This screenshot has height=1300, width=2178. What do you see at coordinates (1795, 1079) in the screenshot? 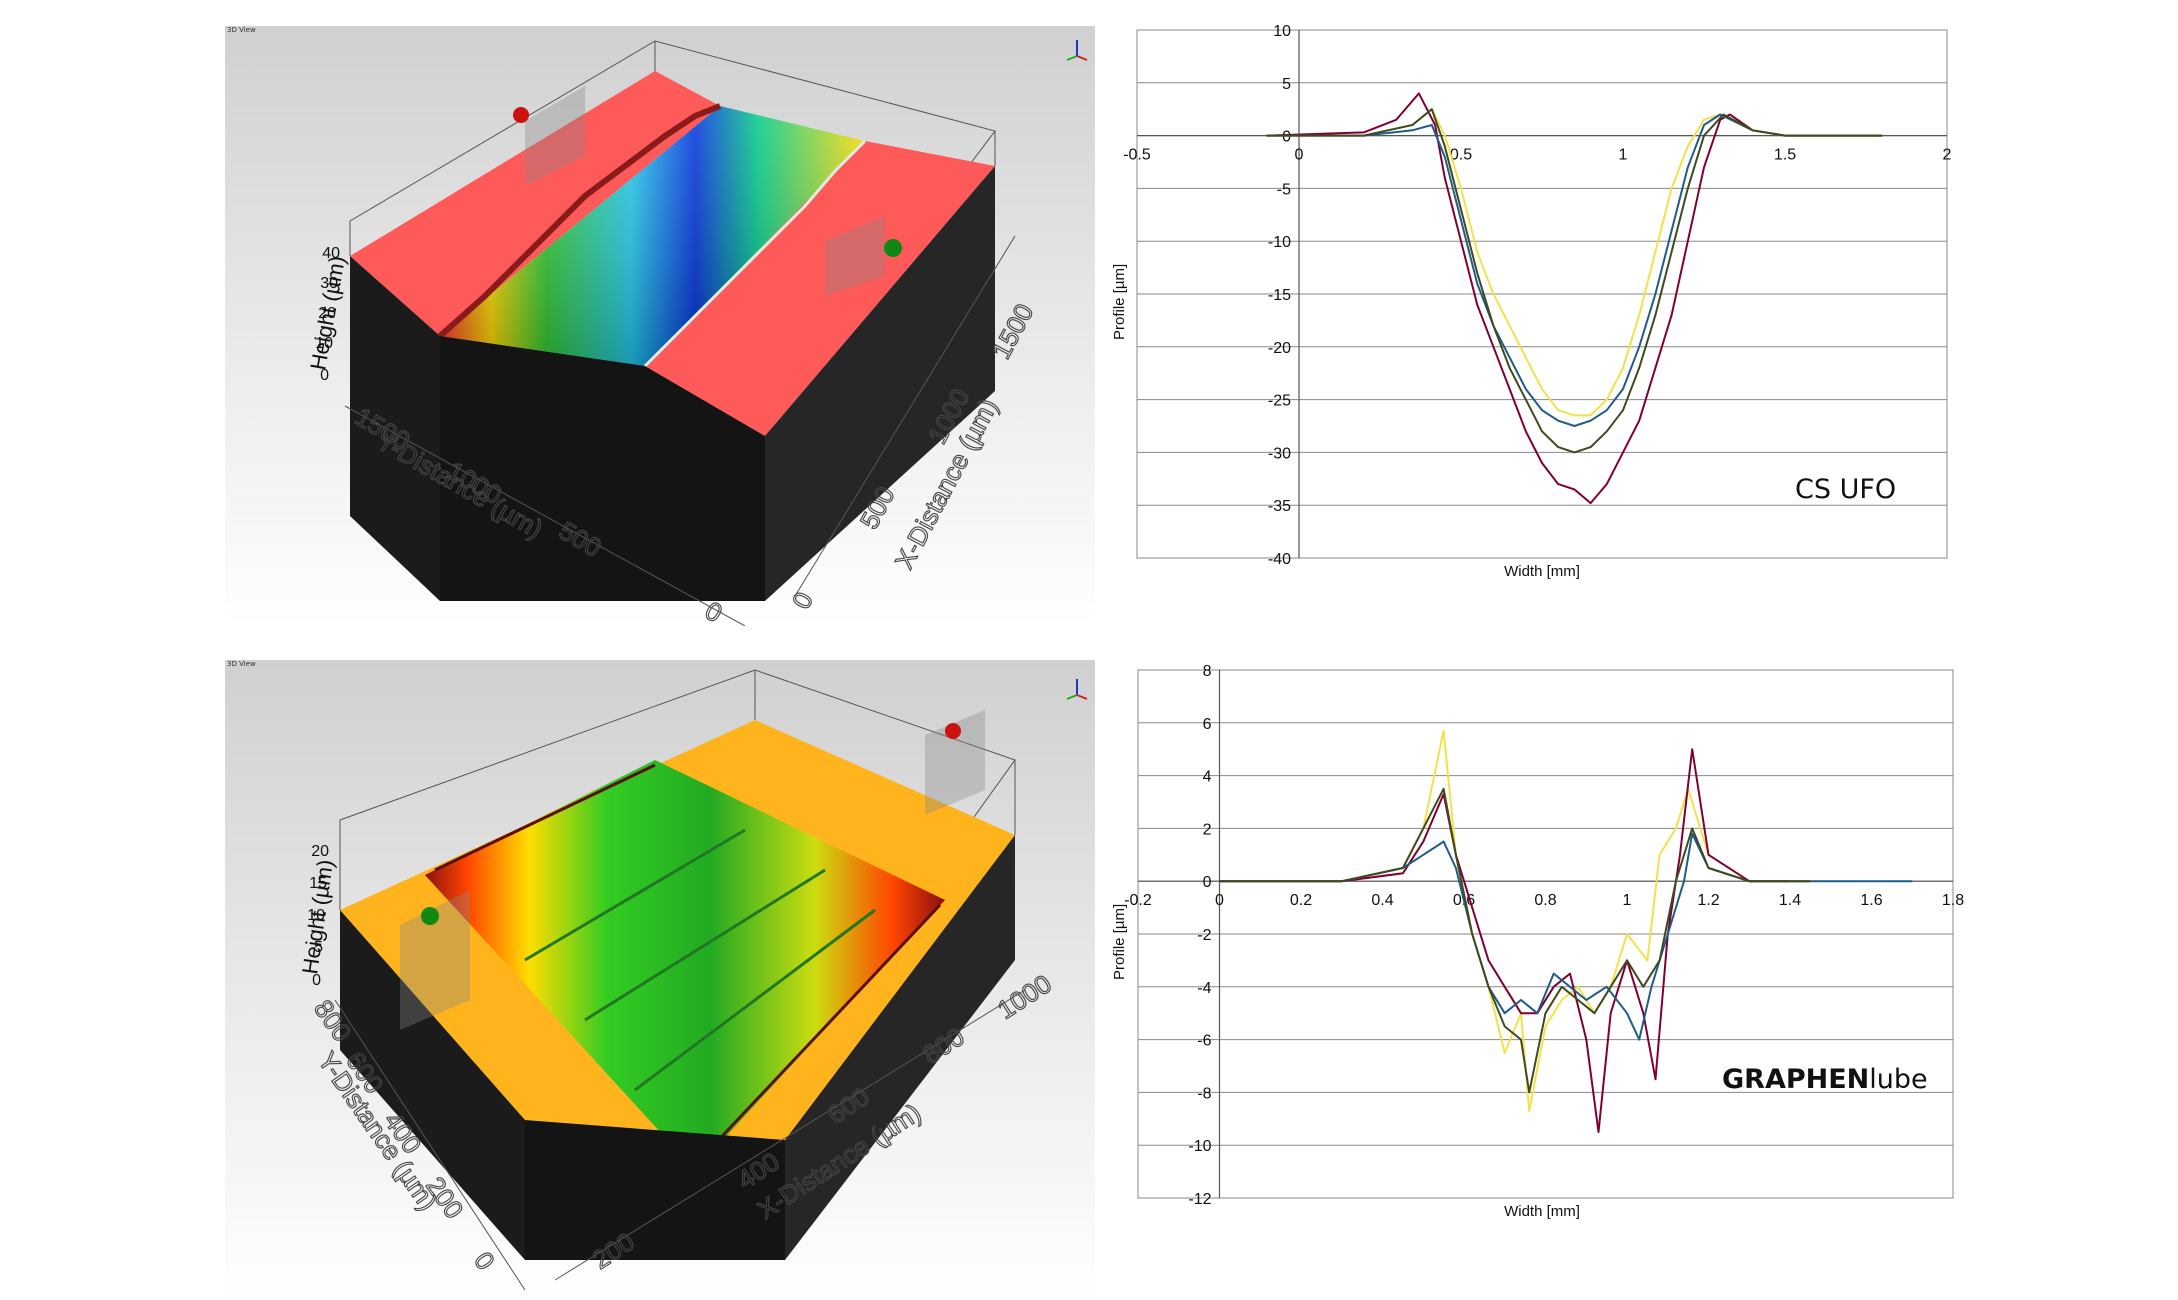
I see `brand-bold-part: GRAPHEN` at bounding box center [1795, 1079].